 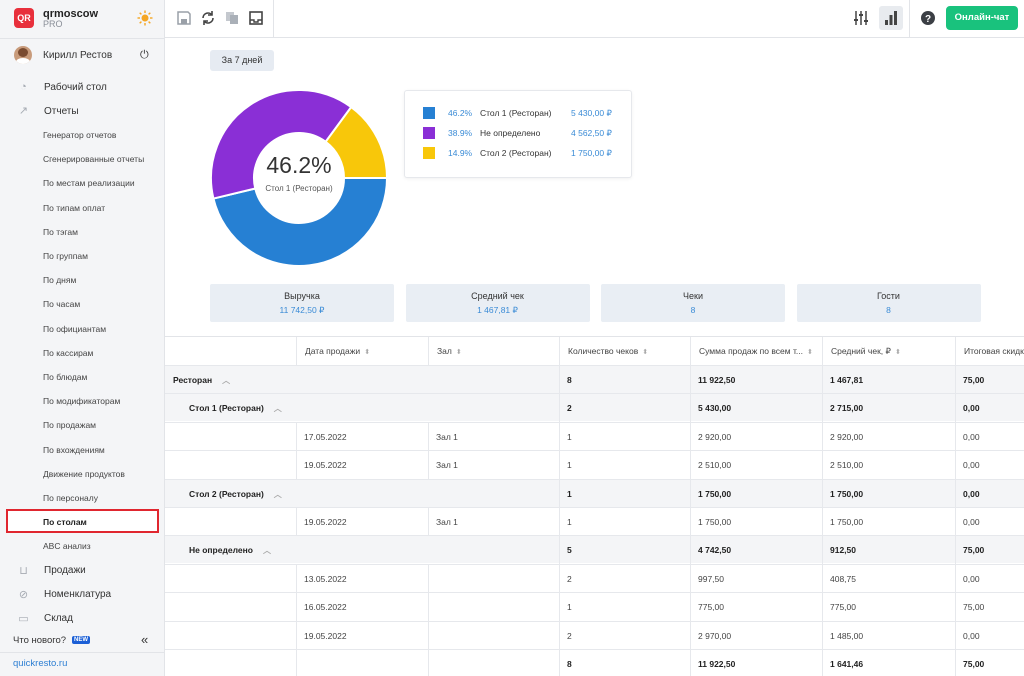 What do you see at coordinates (594, 550) in the screenshot?
I see `table-row: Не определено ︿ 5 4 742,50 912,50 75,00` at bounding box center [594, 550].